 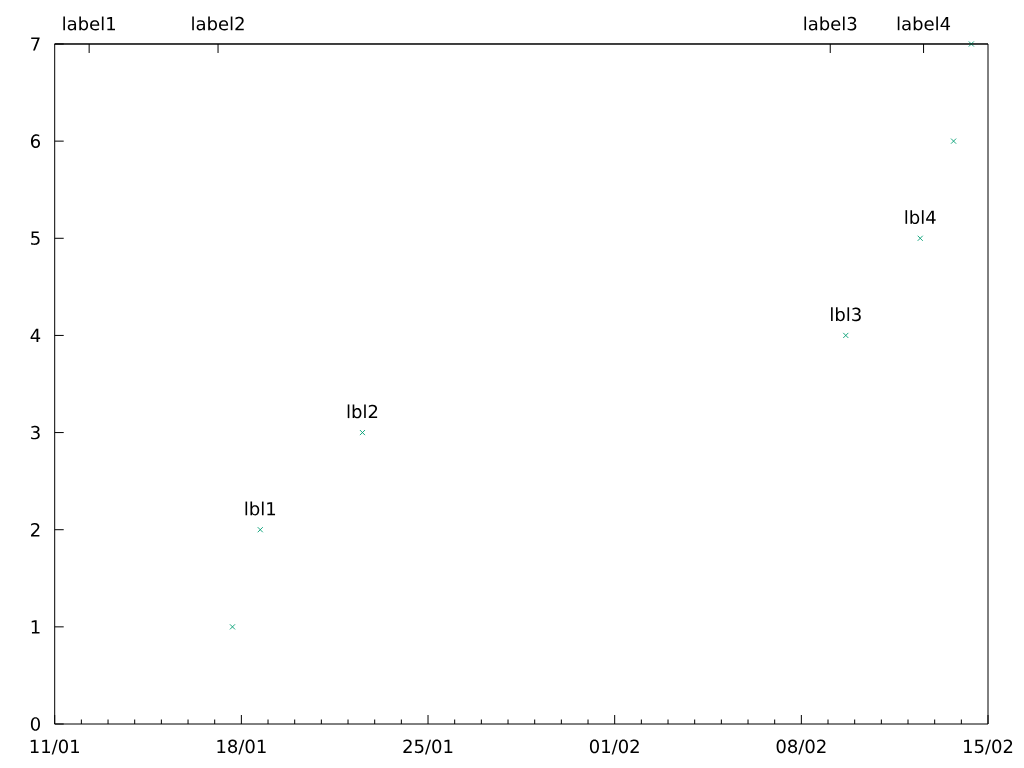 I want to click on annotation: lbl1, so click(x=260, y=508).